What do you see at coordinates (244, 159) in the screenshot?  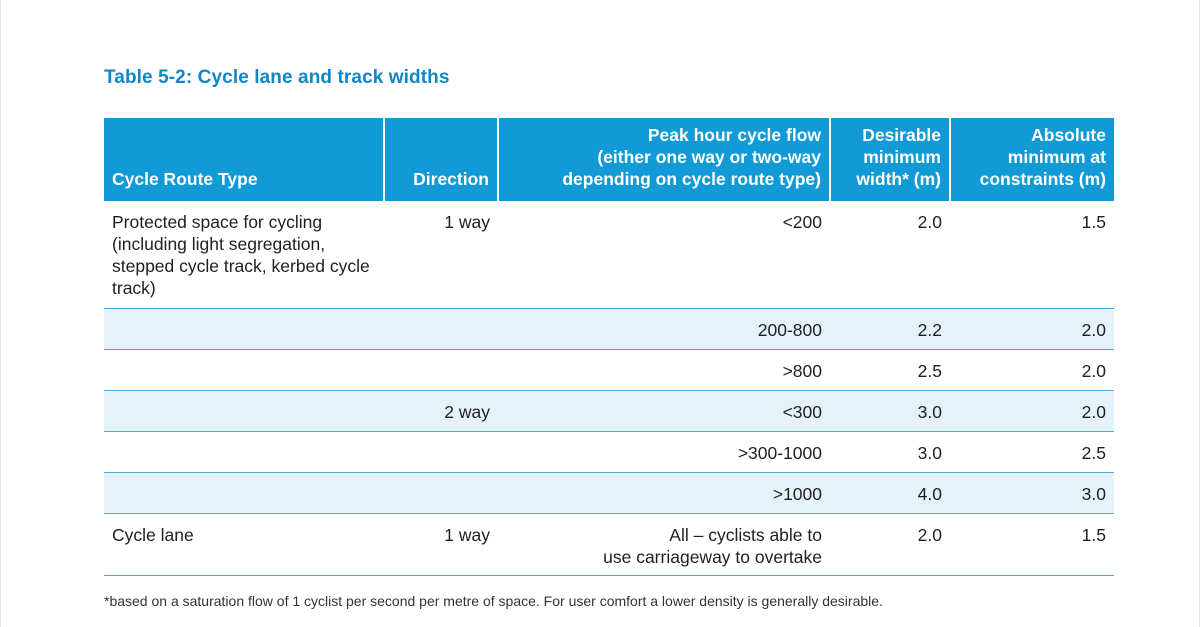 I see `header-route-type: Cycle Route Type` at bounding box center [244, 159].